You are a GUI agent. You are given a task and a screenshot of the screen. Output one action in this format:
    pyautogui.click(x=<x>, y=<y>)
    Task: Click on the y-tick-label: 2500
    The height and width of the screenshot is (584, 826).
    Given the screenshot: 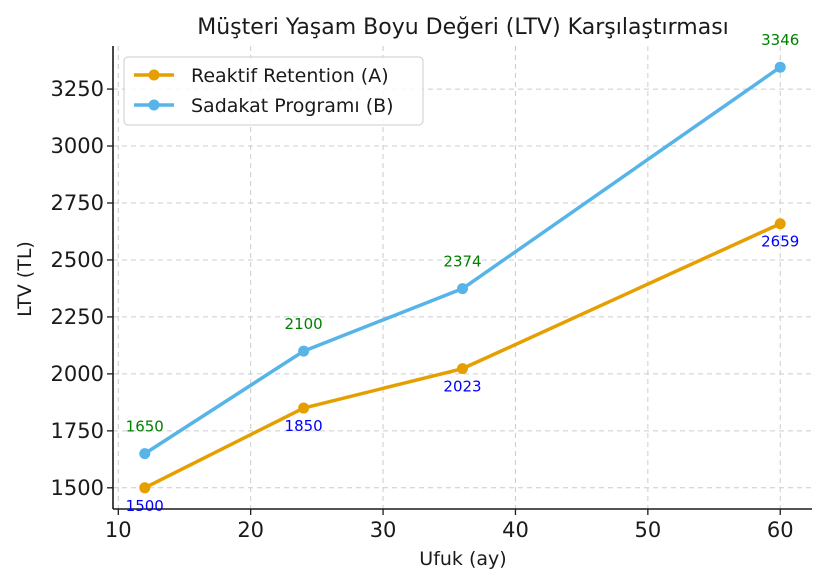 What is the action you would take?
    pyautogui.click(x=77, y=260)
    